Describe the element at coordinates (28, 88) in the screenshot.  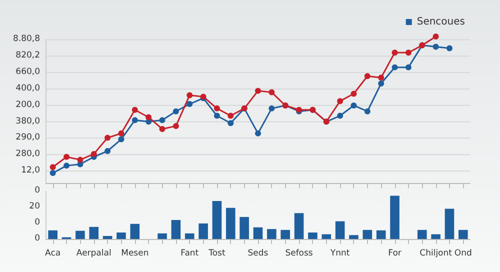
I see `text: 400,0` at that location.